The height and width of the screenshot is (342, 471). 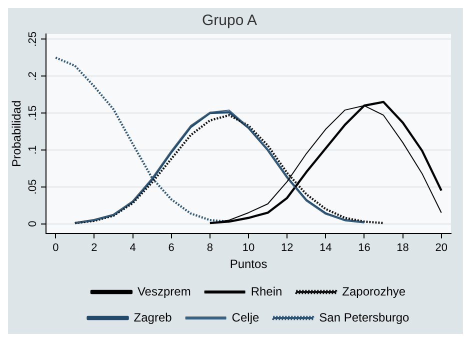 What do you see at coordinates (55, 248) in the screenshot?
I see `x-tick-label: 0` at bounding box center [55, 248].